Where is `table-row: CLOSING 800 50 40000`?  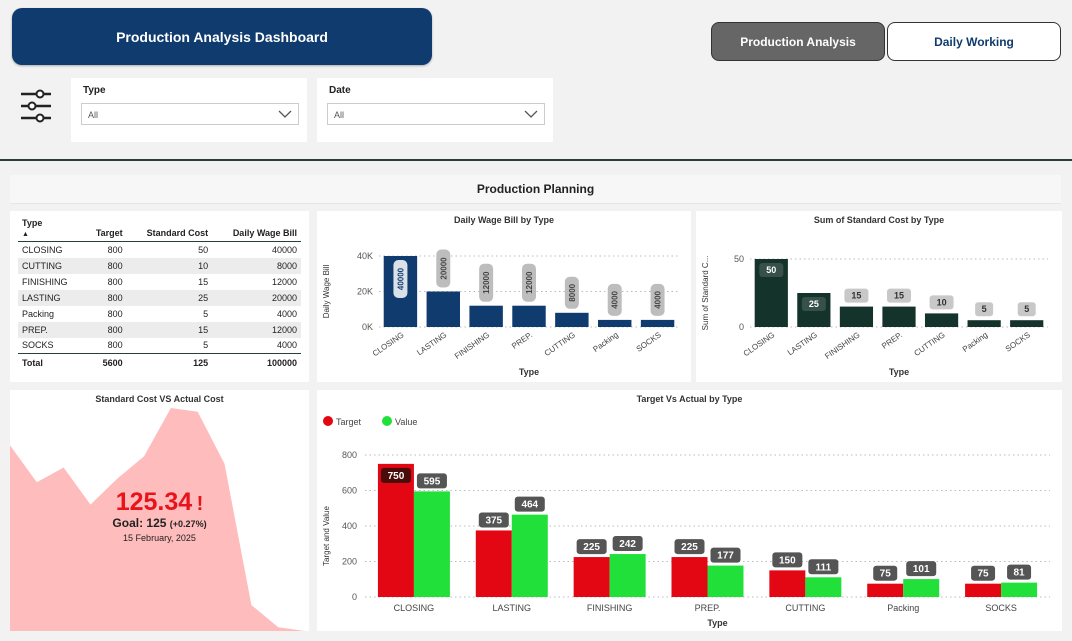 table-row: CLOSING 800 50 40000 is located at coordinates (159, 250).